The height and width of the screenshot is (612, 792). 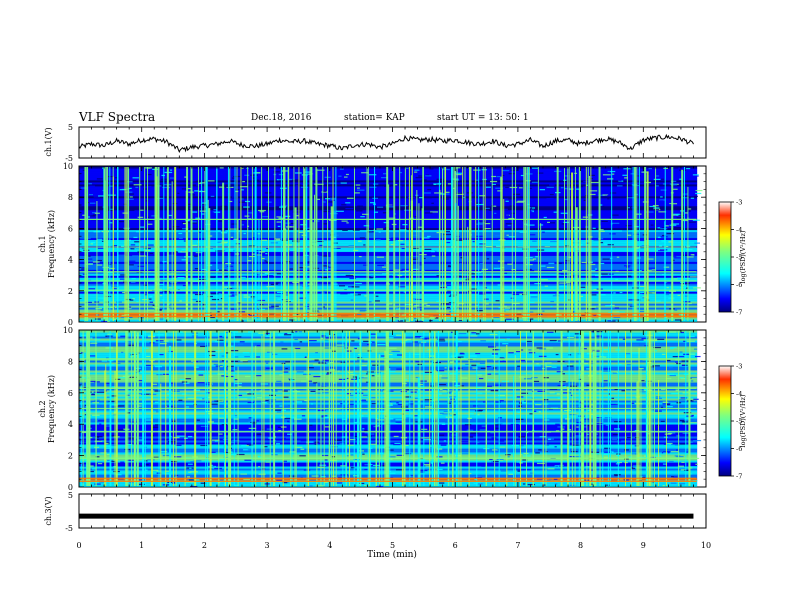 I want to click on ch1-ytick-bottom: -5, so click(x=69, y=158).